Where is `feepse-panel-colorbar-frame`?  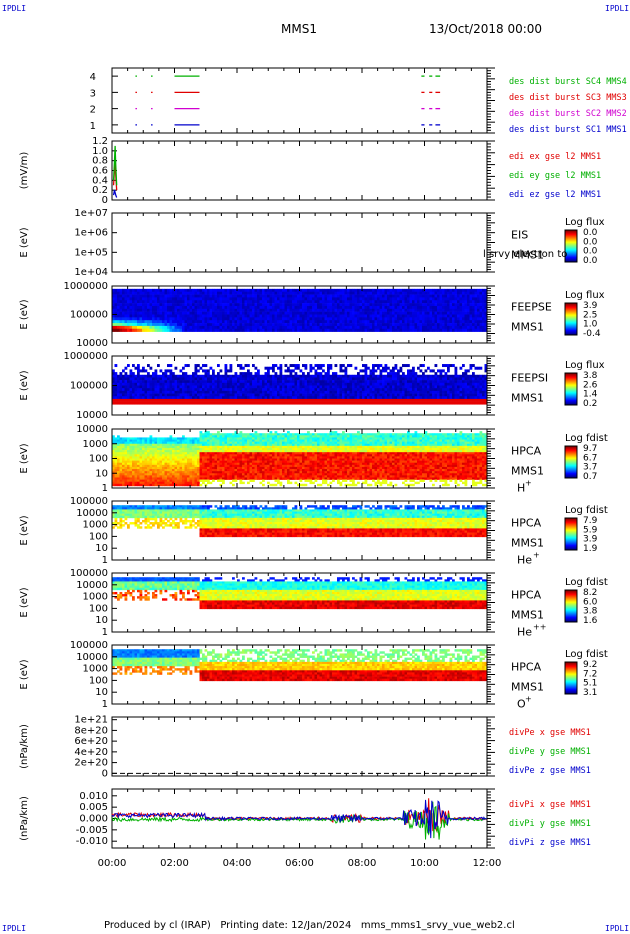 feepse-panel-colorbar-frame is located at coordinates (571, 319).